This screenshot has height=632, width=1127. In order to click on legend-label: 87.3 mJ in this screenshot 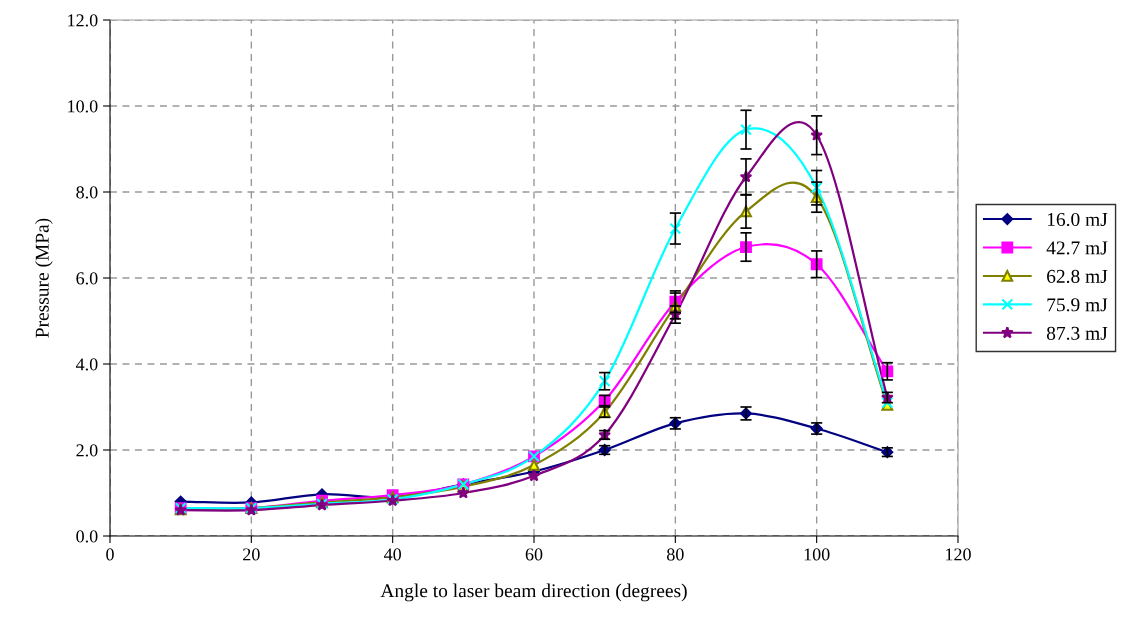, I will do `click(1077, 333)`.